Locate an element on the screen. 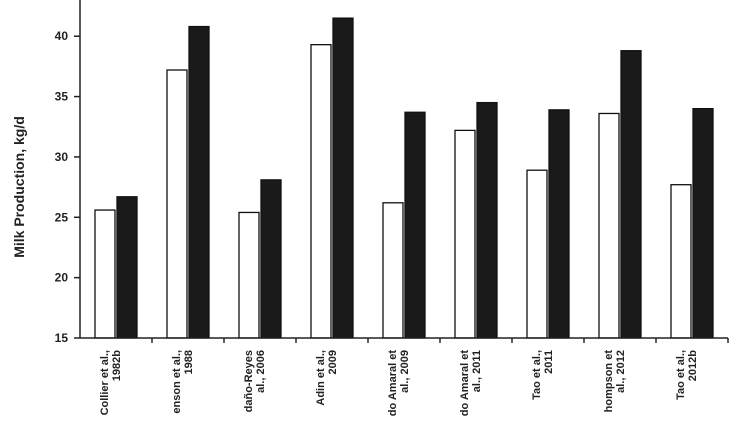 This screenshot has width=750, height=430. x-tick-label: Tao et al.,2011 is located at coordinates (543, 375).